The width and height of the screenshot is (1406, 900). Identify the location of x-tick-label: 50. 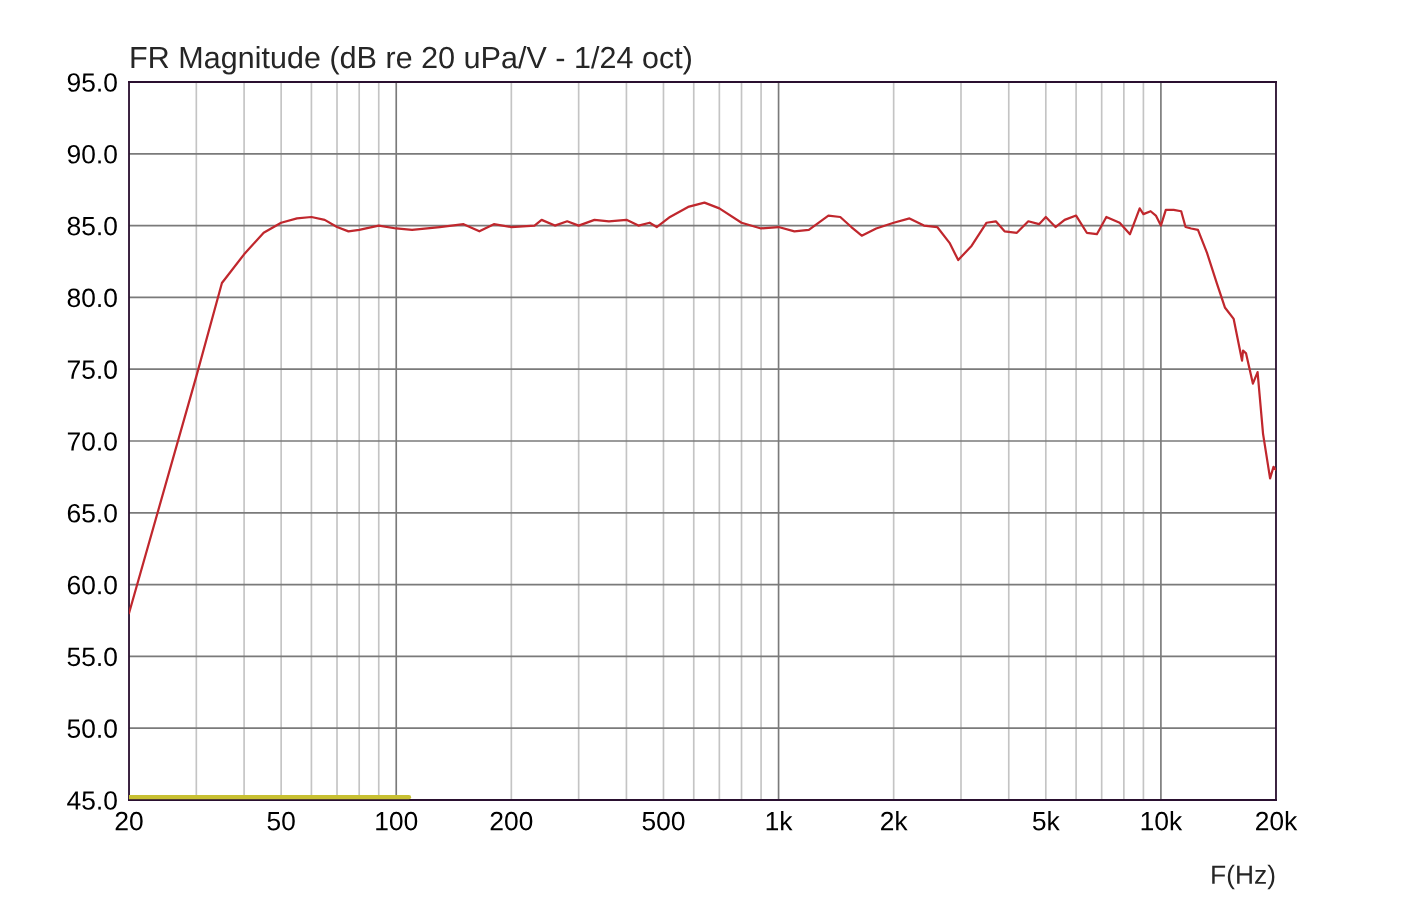
(281, 821).